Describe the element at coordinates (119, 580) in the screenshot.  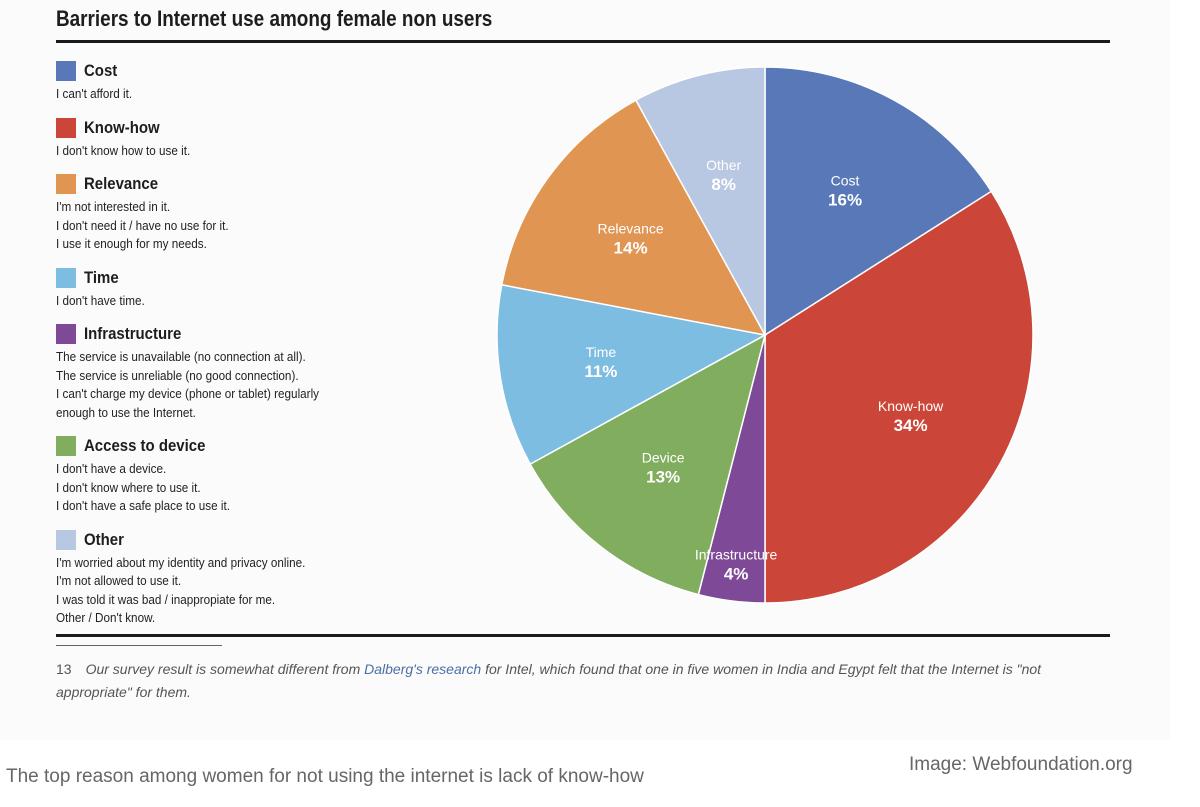
I see `legend-description-line: I'm not allowed to use it.` at that location.